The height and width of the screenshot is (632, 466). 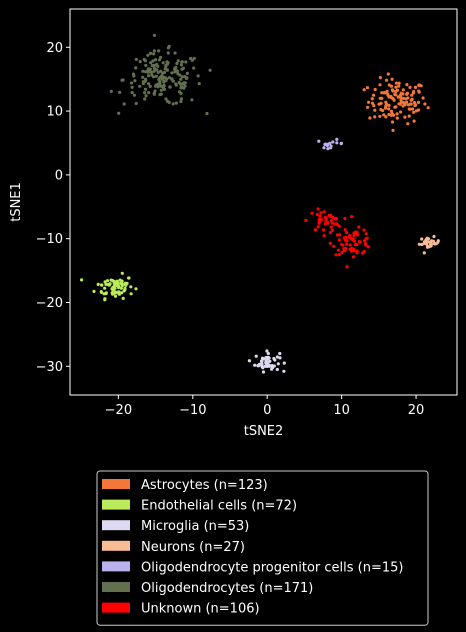 I want to click on y-tick-label: −10, so click(x=49, y=239).